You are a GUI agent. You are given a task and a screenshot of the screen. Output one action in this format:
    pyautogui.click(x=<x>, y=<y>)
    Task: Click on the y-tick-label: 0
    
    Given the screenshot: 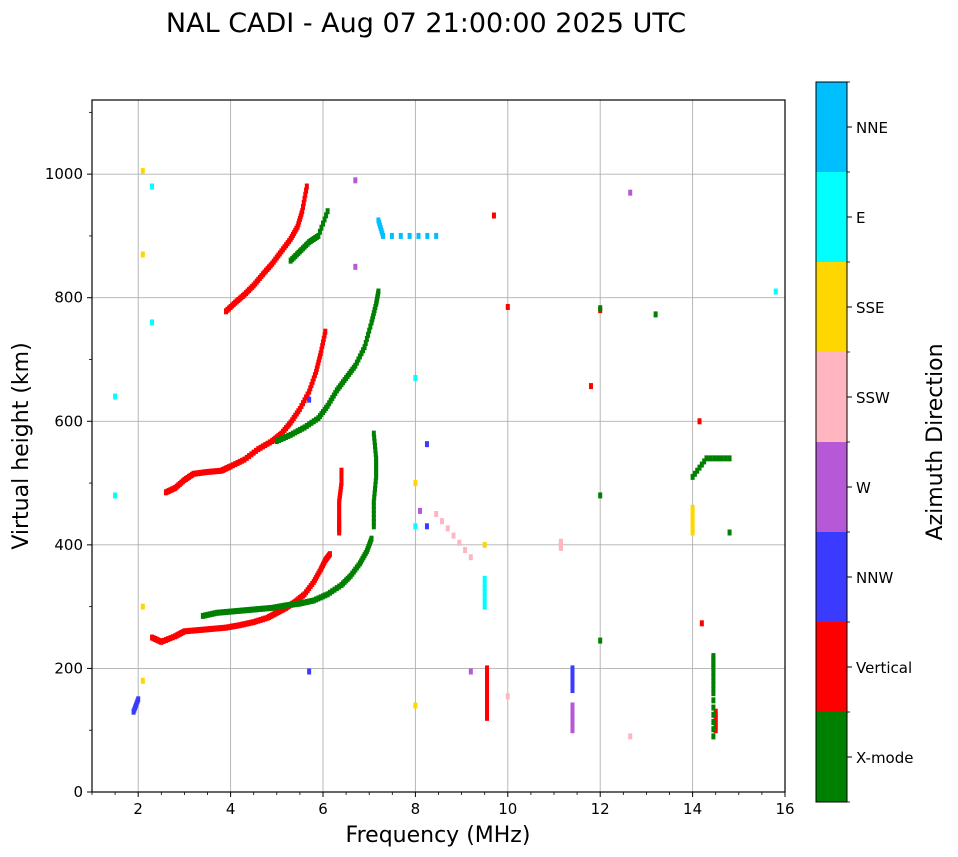 What is the action you would take?
    pyautogui.click(x=78, y=792)
    